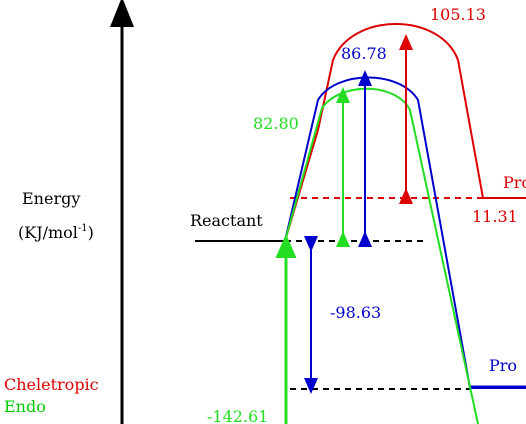  Describe the element at coordinates (237, 415) in the screenshot. I see `endo-product-value: -142.61` at that location.